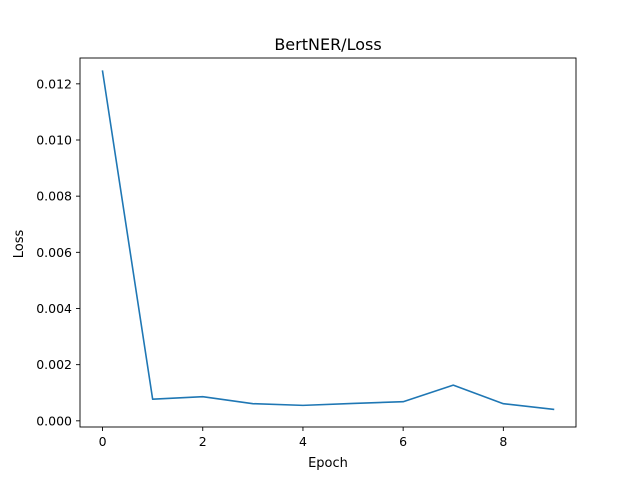 The width and height of the screenshot is (640, 480). I want to click on x-tick-label: 0, so click(103, 441).